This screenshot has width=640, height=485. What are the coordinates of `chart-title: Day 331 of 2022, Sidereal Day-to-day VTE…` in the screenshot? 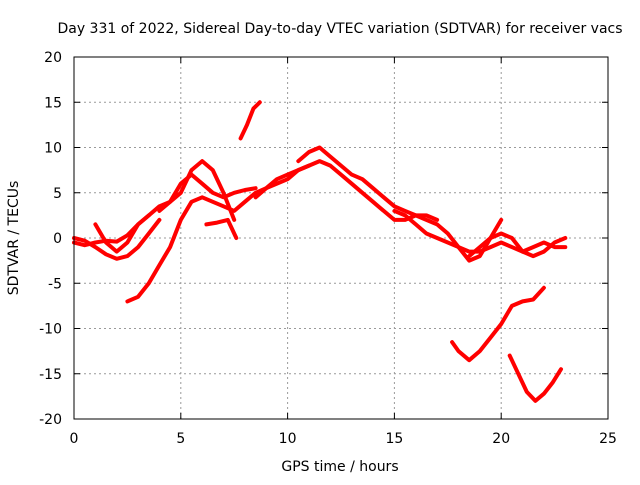 It's located at (339, 29).